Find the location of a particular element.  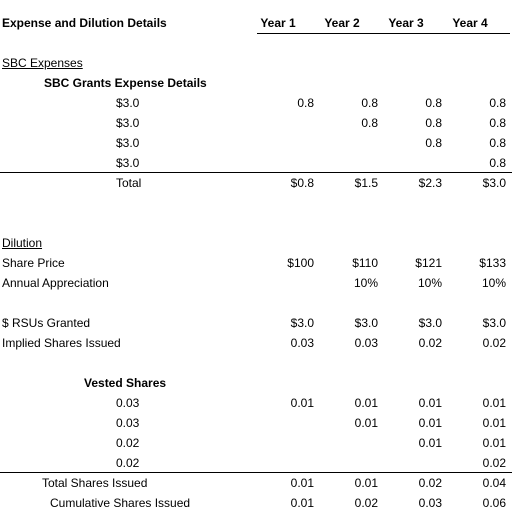

year-header-2: Year 2 is located at coordinates (342, 23).